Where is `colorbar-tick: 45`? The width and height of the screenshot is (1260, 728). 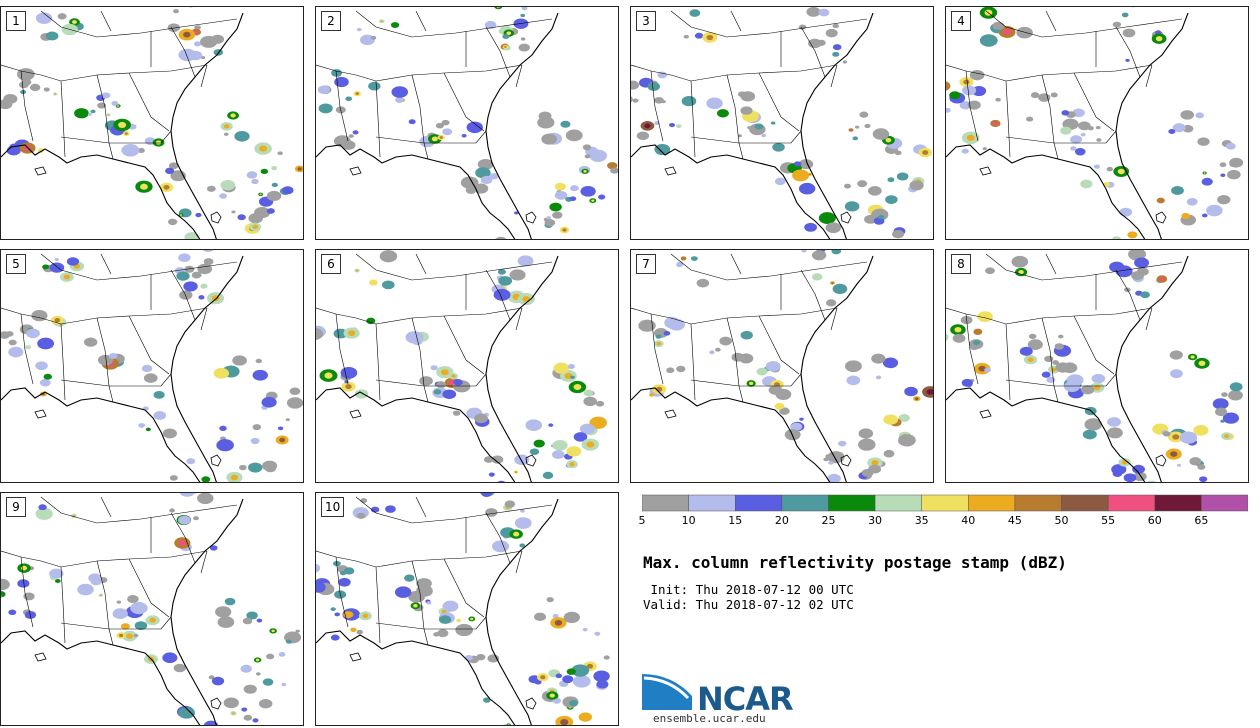
colorbar-tick: 45 is located at coordinates (1014, 520).